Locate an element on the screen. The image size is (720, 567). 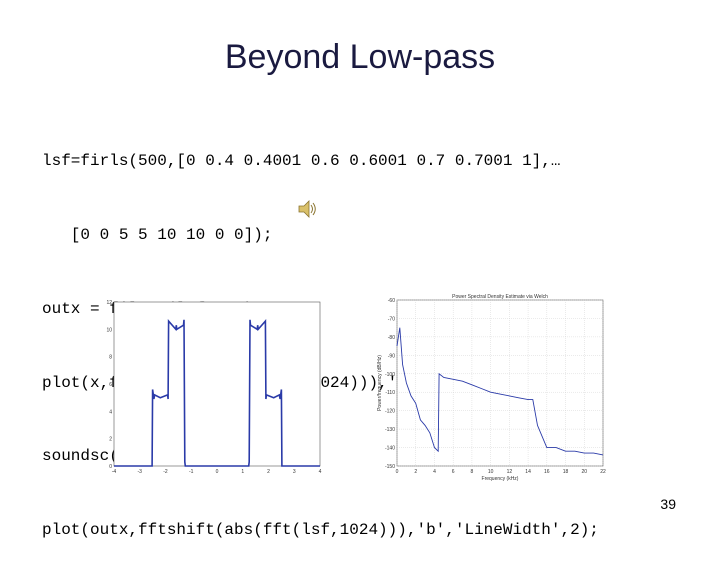
x-tick-label: 16 is located at coordinates (547, 472).